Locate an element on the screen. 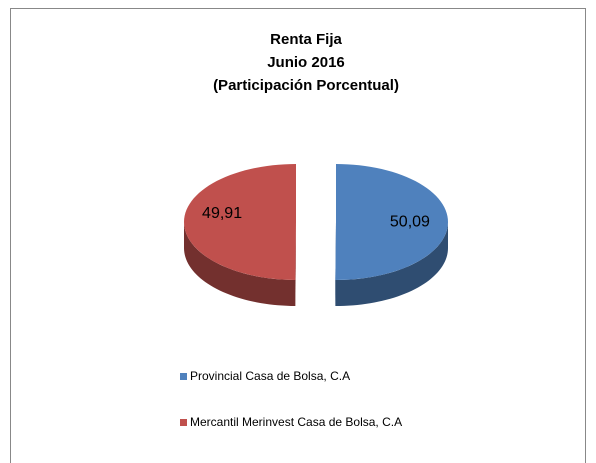 This screenshot has height=463, width=596. data-label: 50,09 is located at coordinates (410, 221).